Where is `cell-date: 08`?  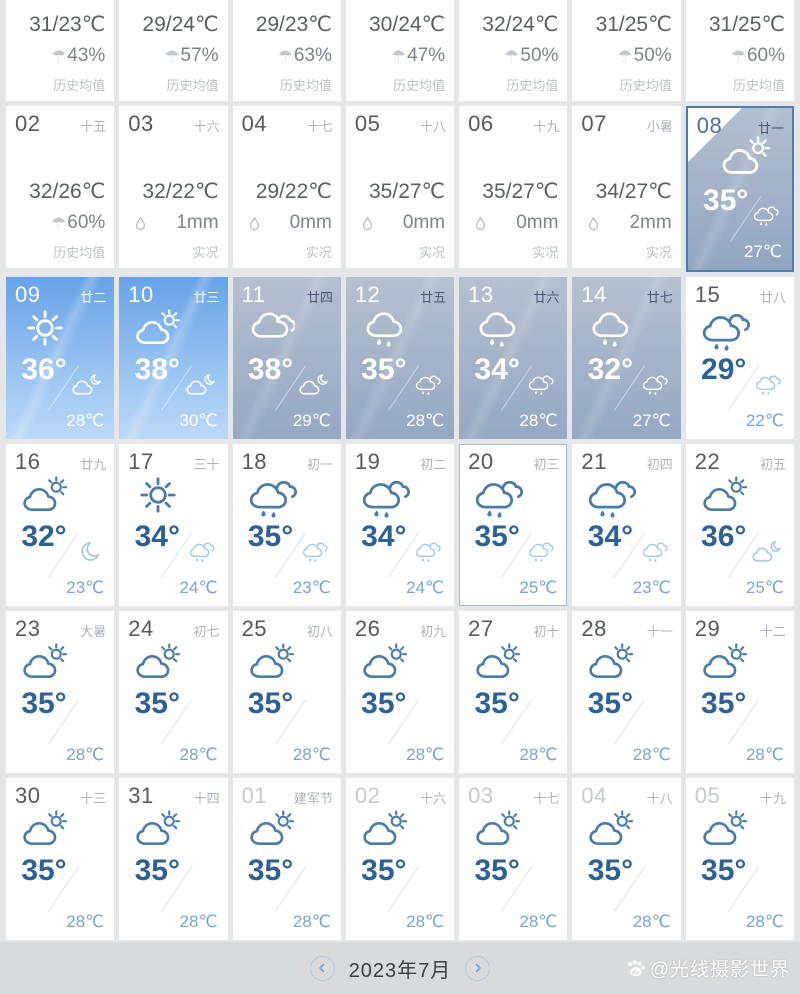 cell-date: 08 is located at coordinates (709, 125).